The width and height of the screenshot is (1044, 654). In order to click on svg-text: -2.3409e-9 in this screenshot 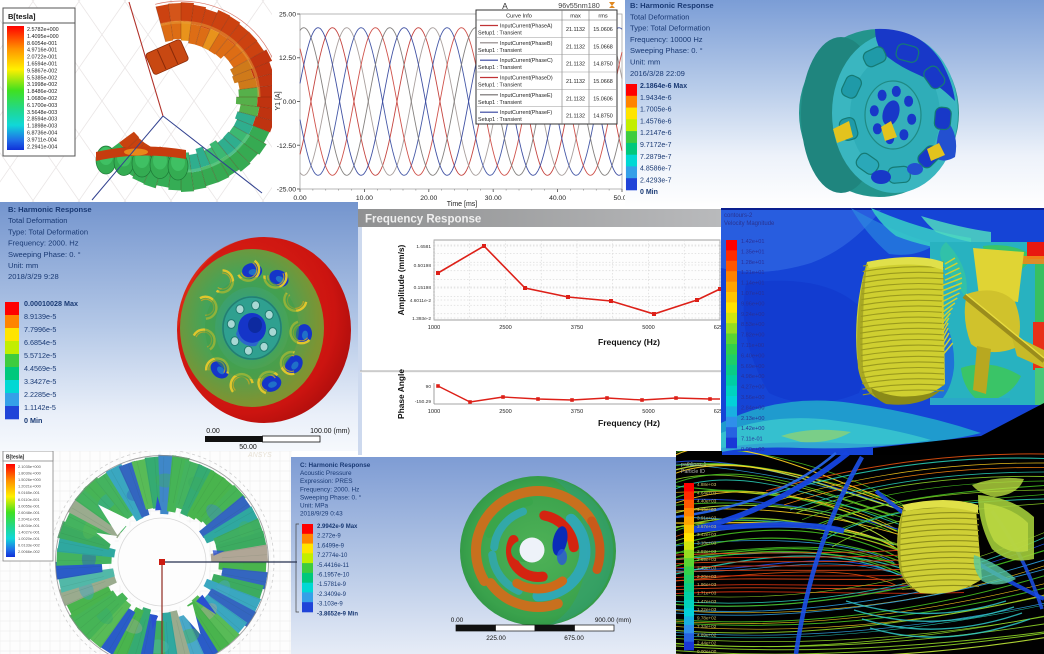, I will do `click(332, 595)`.